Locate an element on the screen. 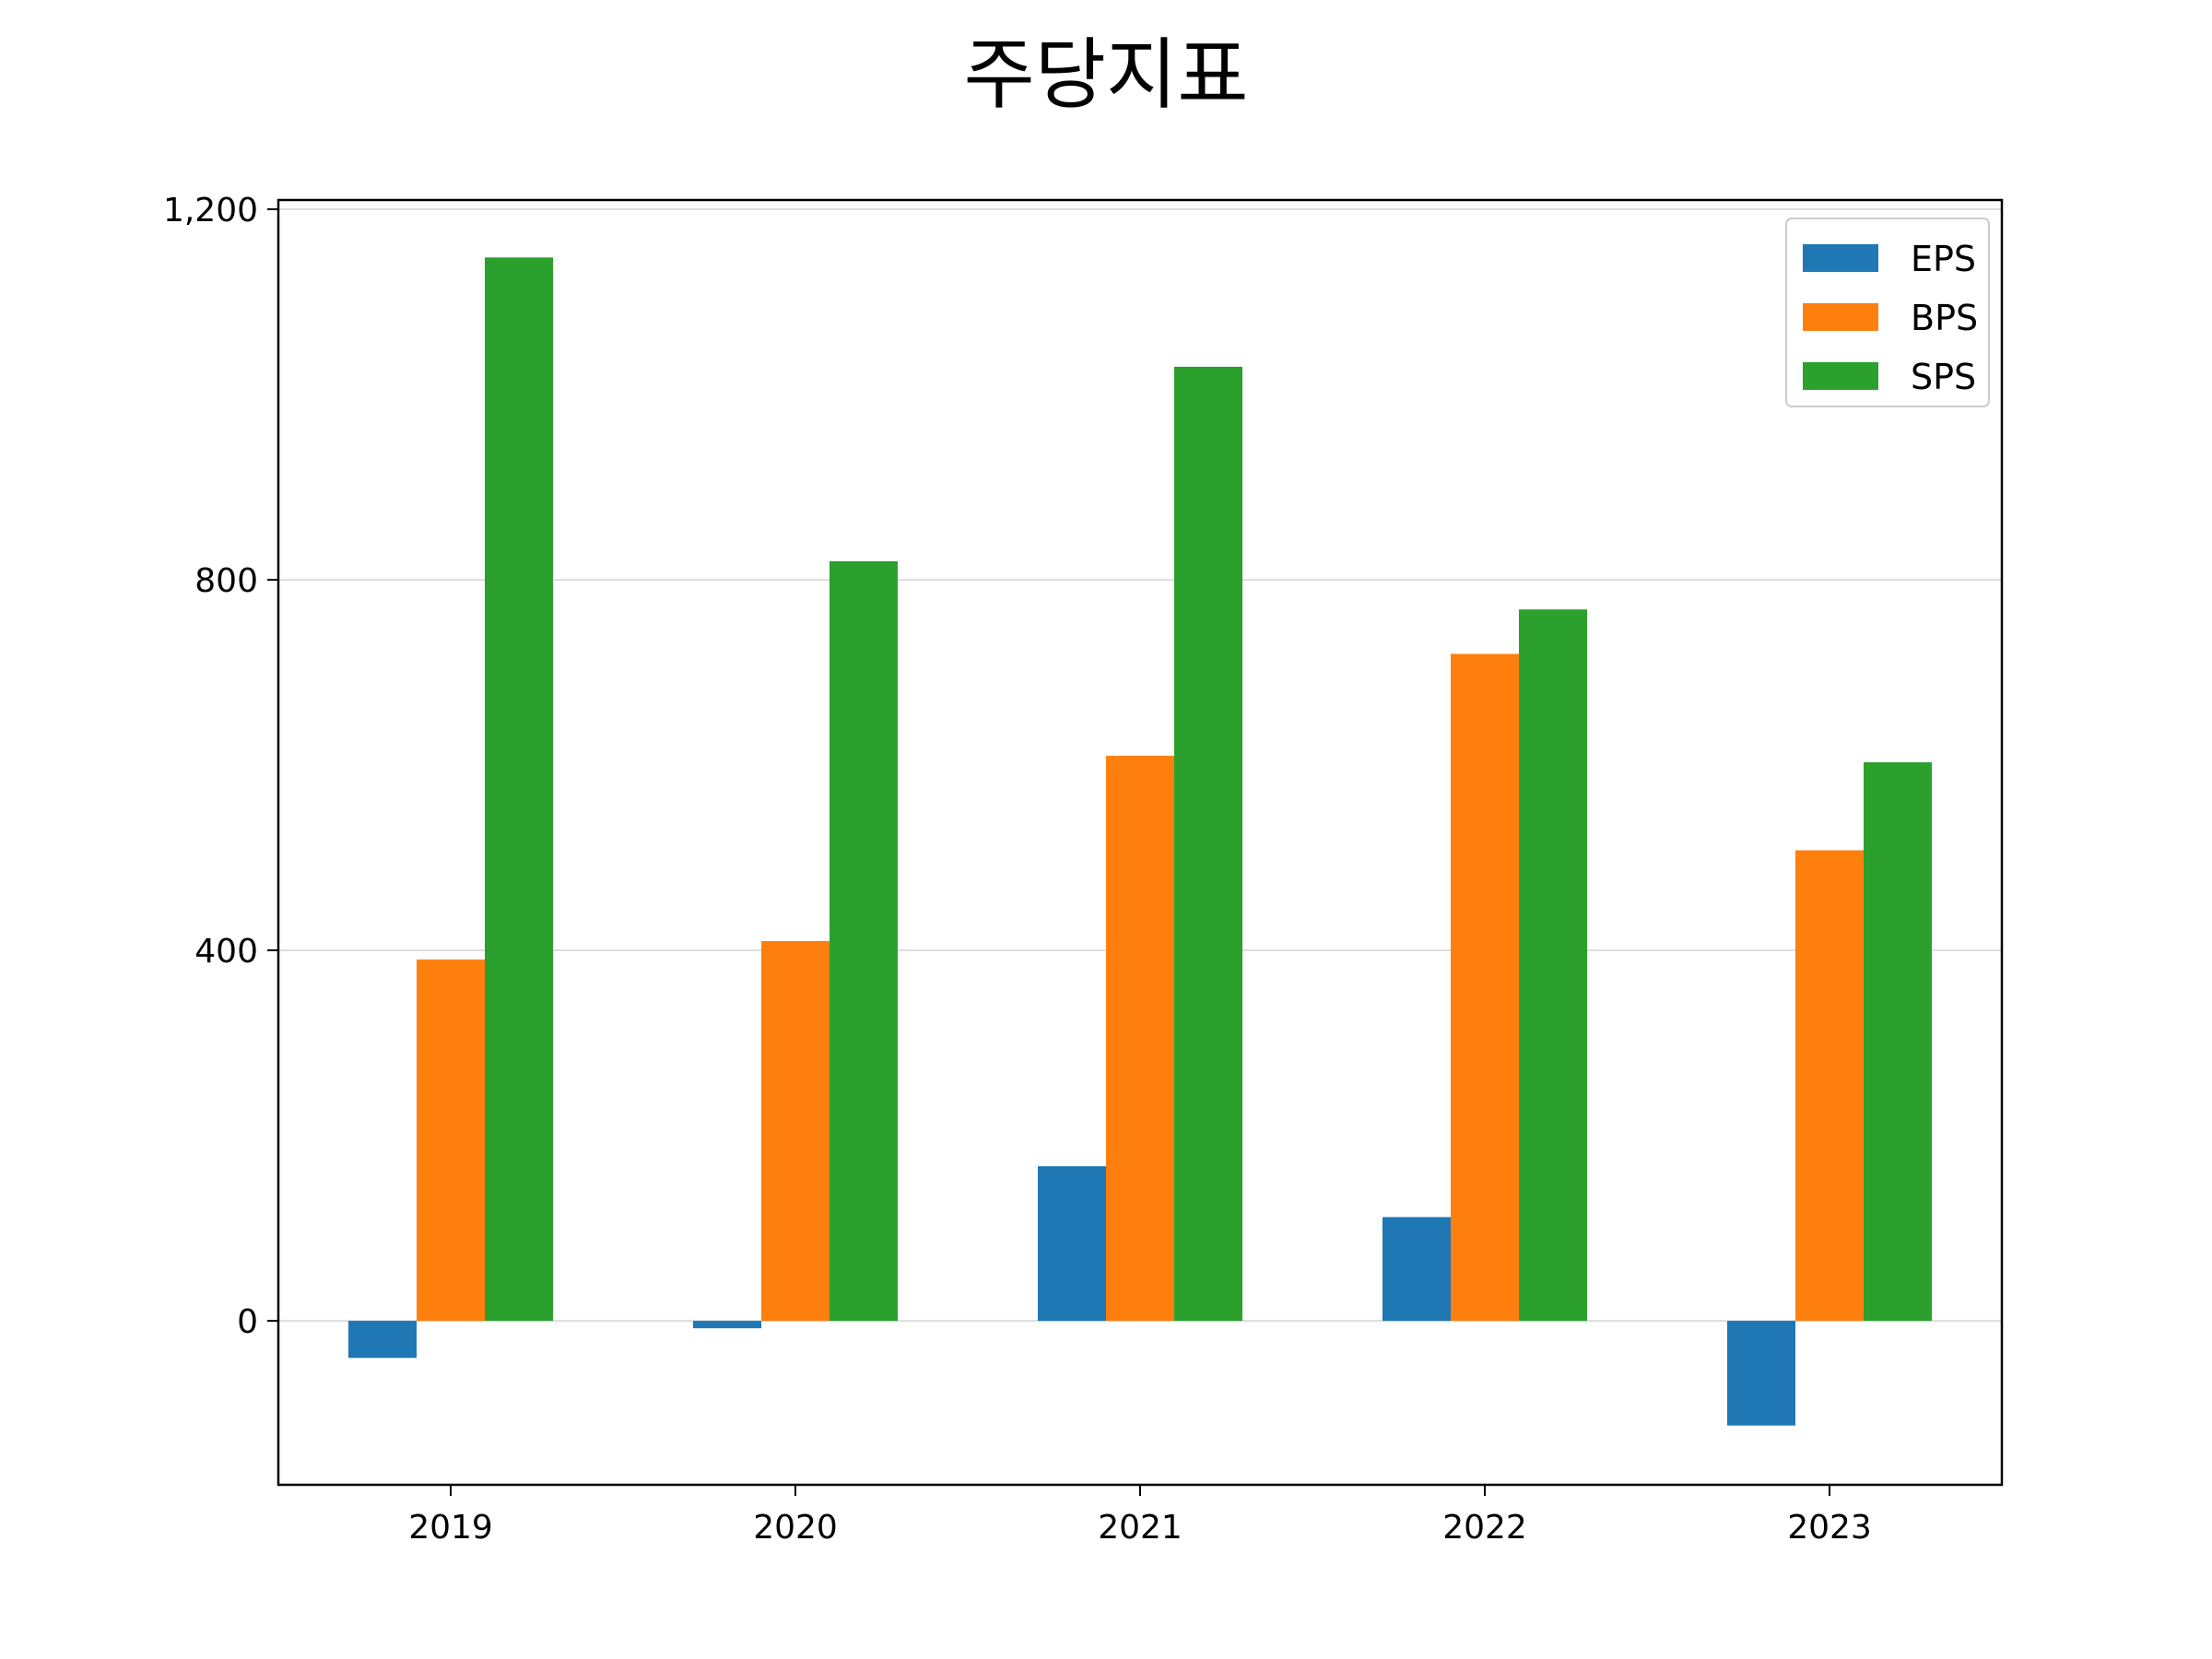  legend-swatch-eps is located at coordinates (1840, 258).